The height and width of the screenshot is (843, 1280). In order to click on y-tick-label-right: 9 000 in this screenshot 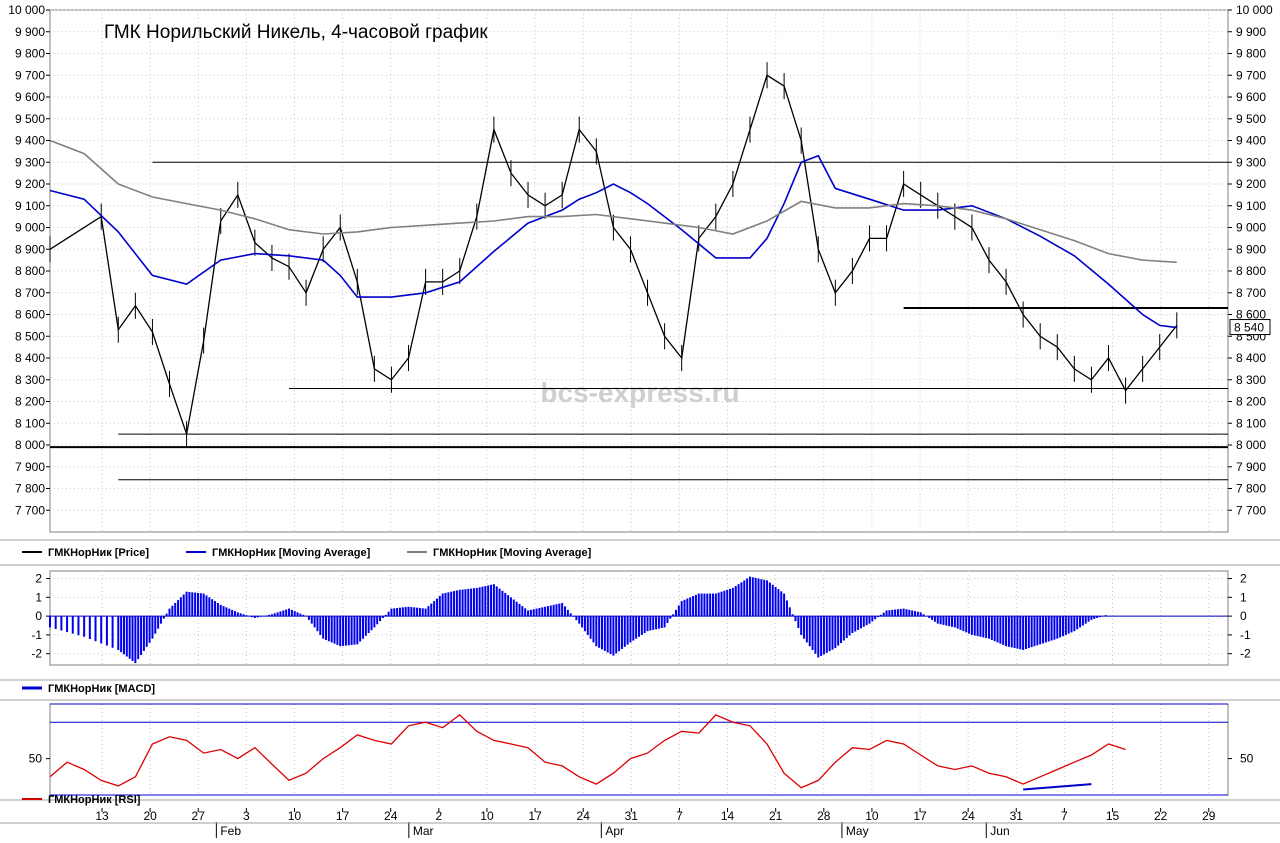, I will do `click(1251, 228)`.